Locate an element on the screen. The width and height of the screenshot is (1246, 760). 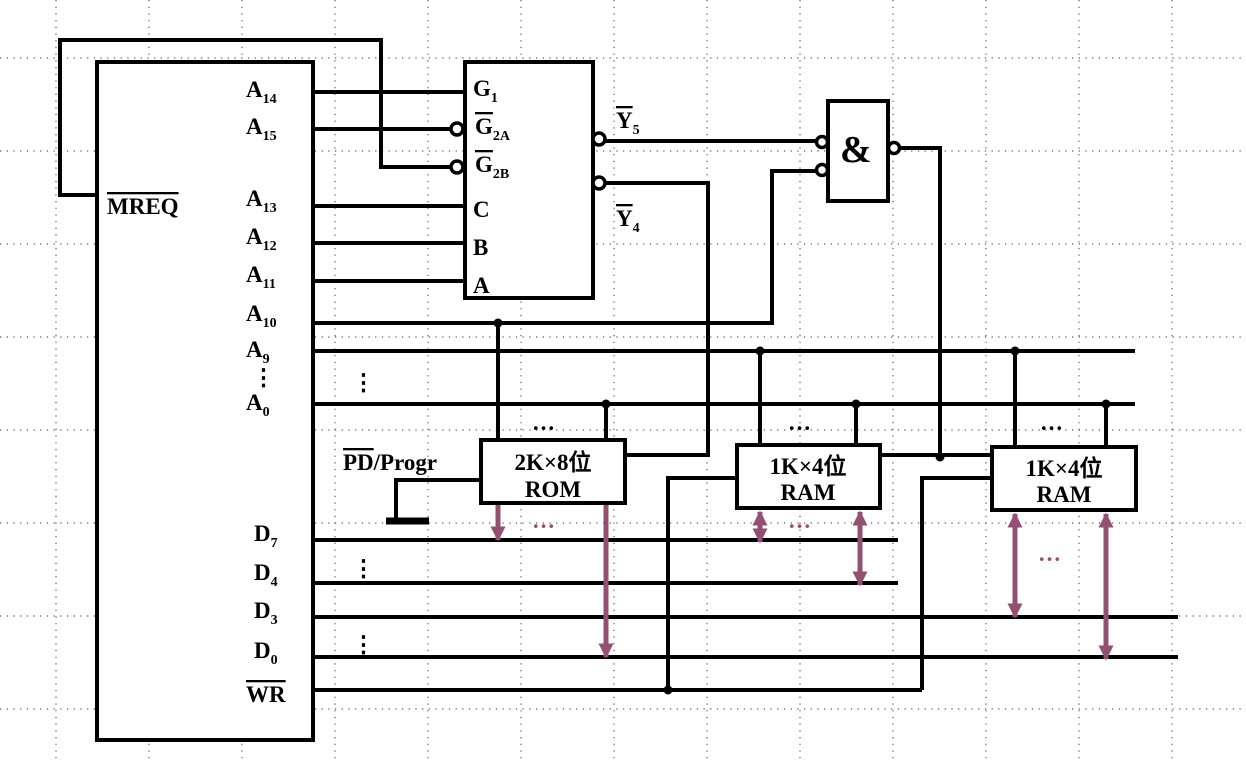
and-symbol: & is located at coordinates (856, 150).